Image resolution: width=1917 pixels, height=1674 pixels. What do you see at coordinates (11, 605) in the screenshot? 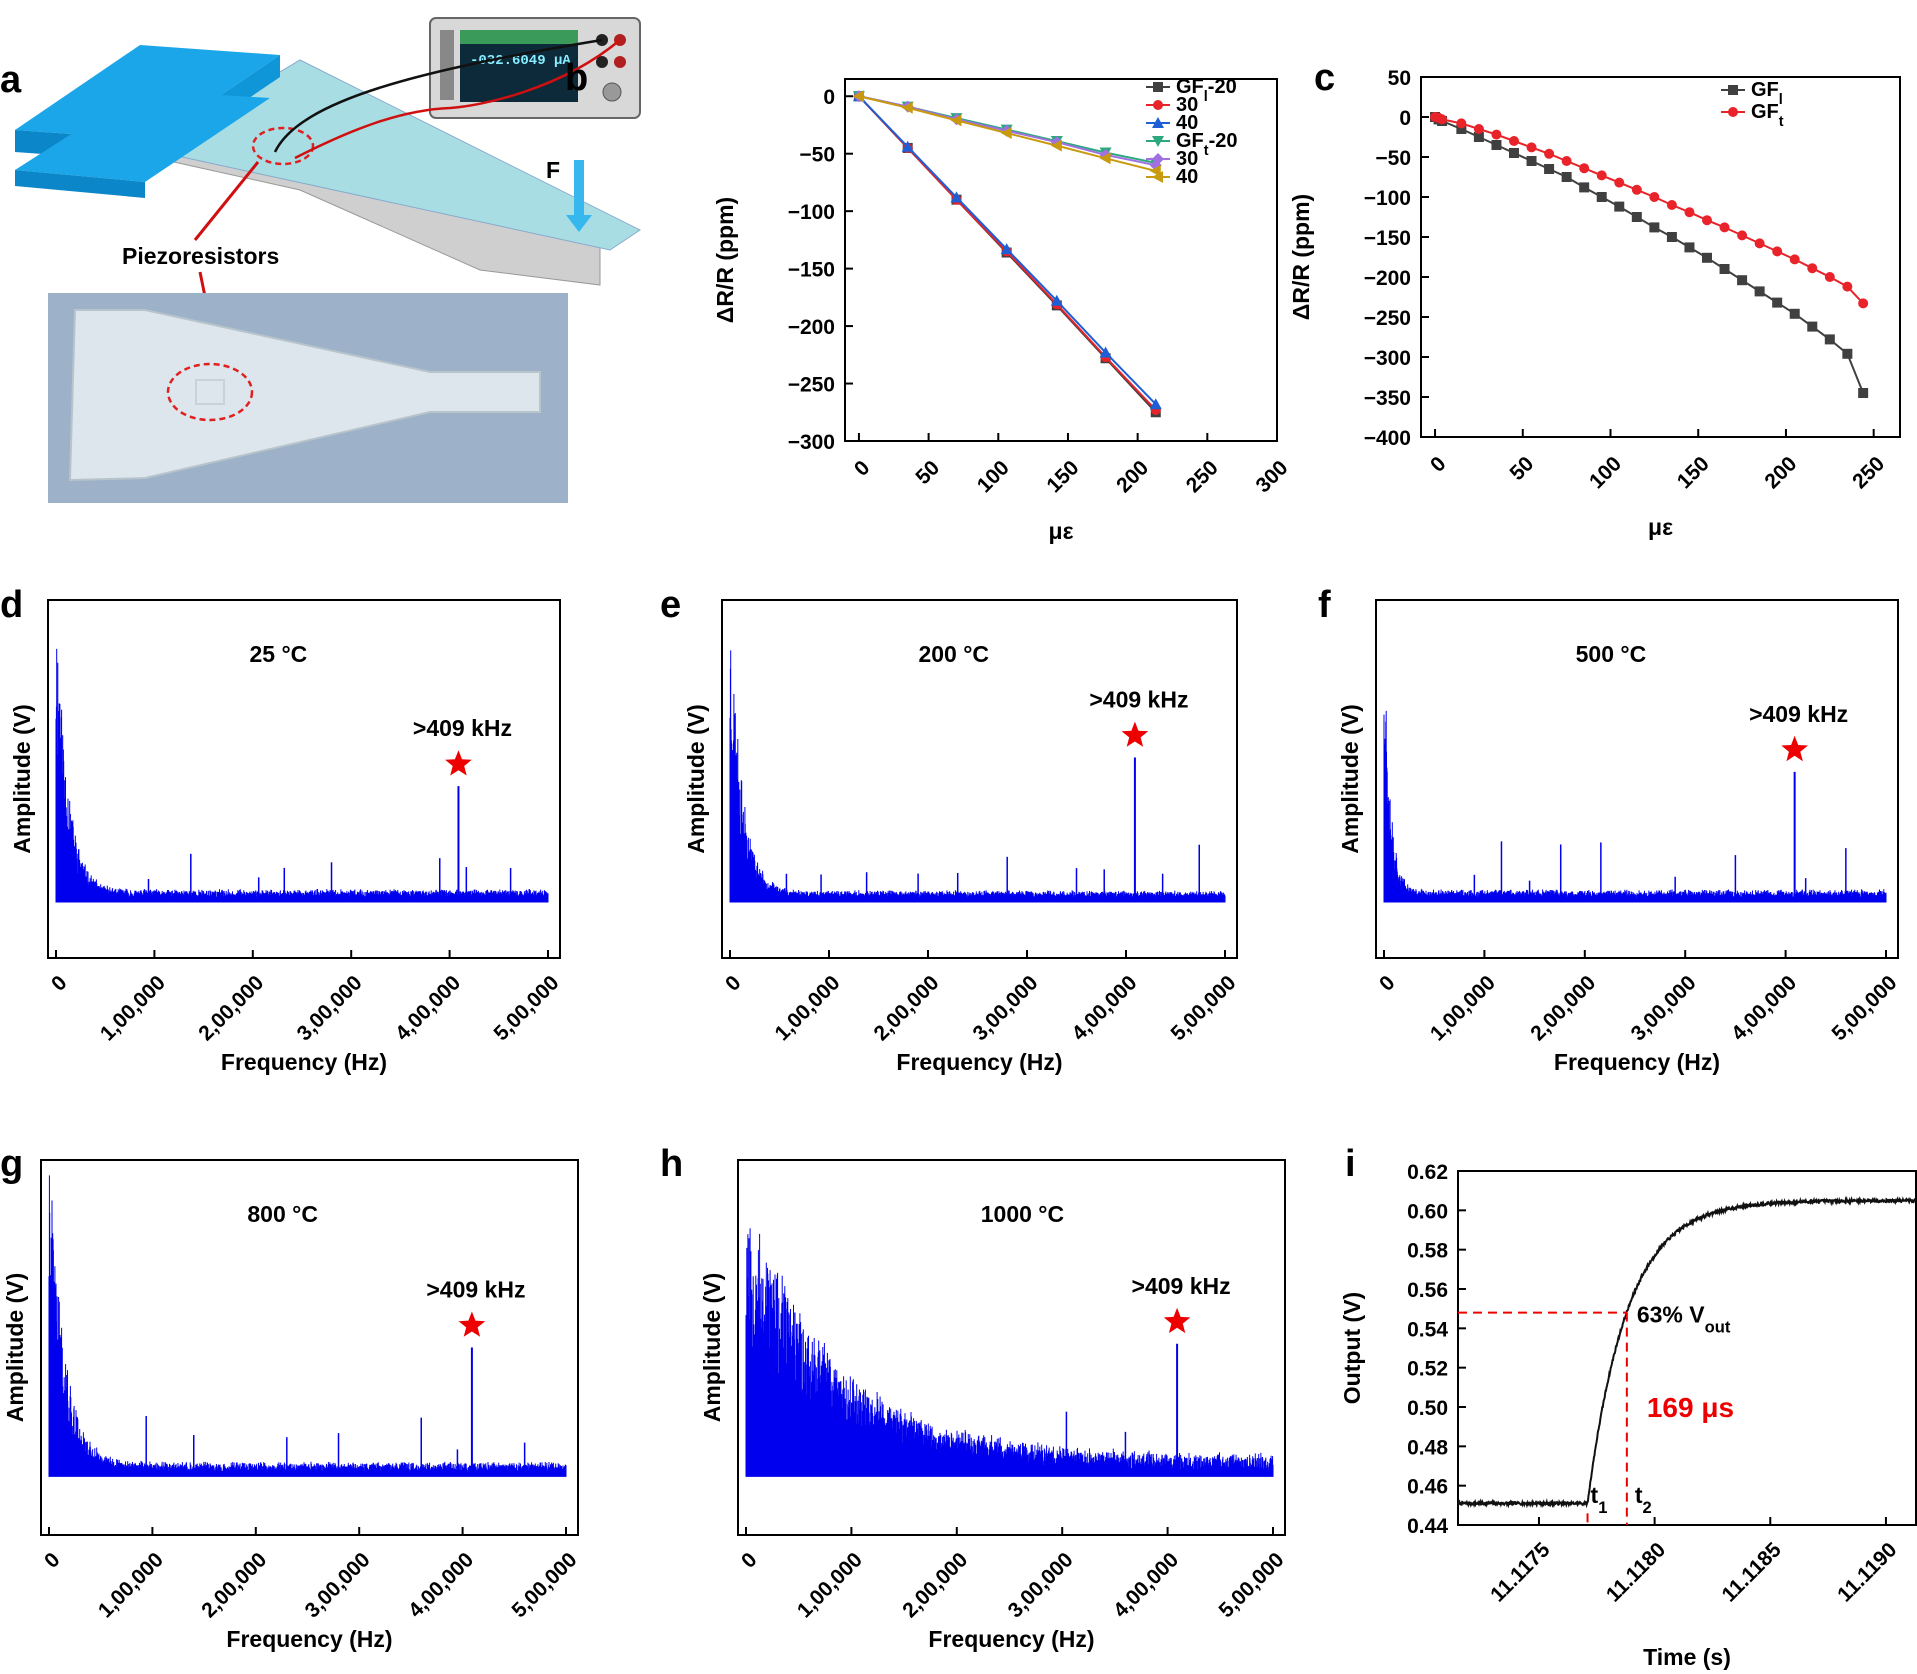
I see `panel-label-d: d` at bounding box center [11, 605].